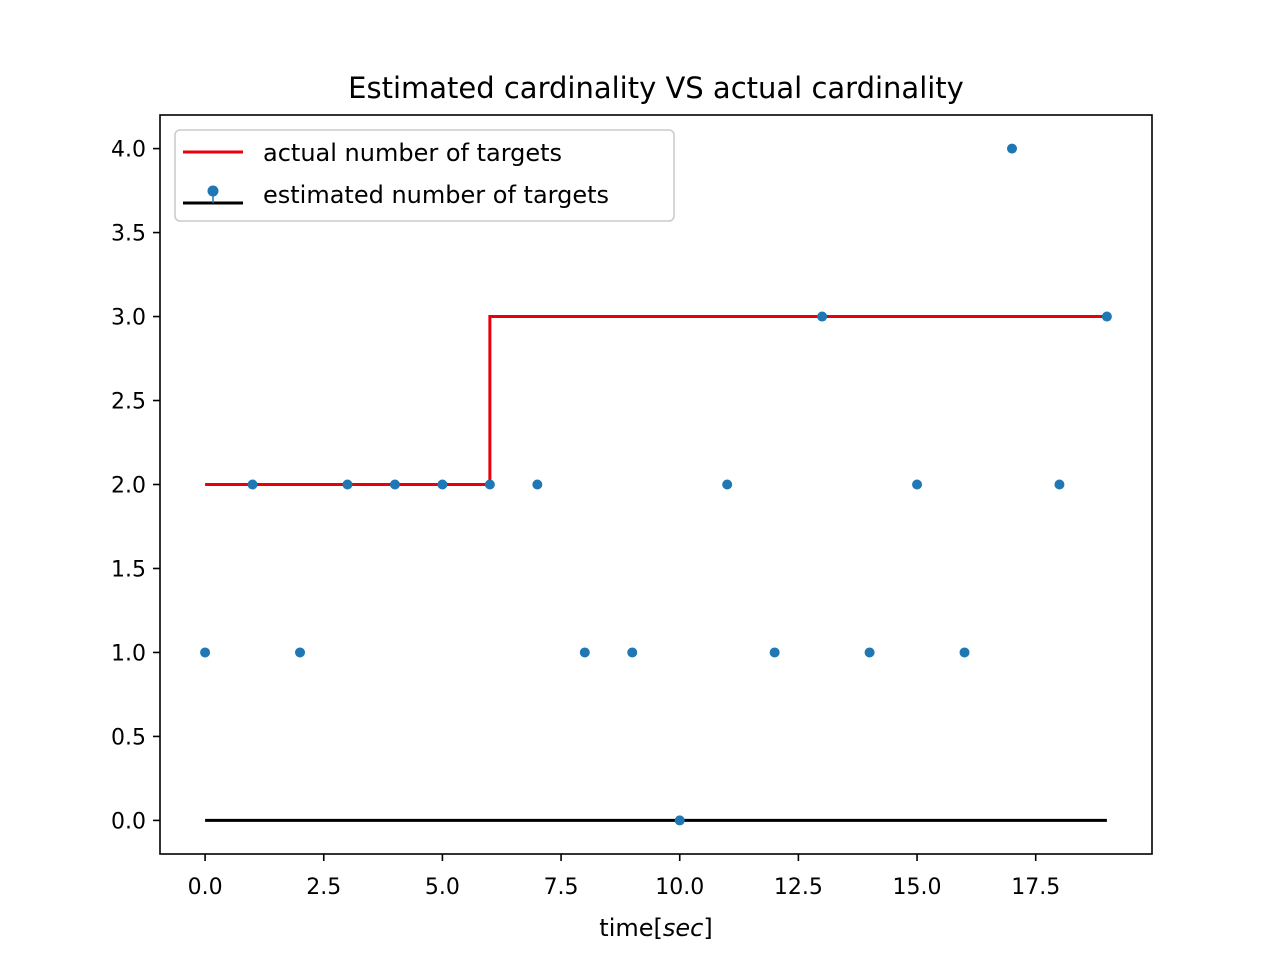 The height and width of the screenshot is (960, 1280). I want to click on x-axis-label: time[sec], so click(655, 928).